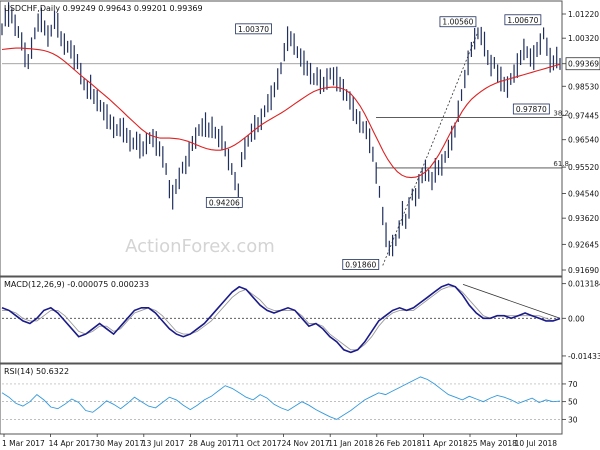 The image size is (600, 450). What do you see at coordinates (583, 244) in the screenshot?
I see `price-tick-label-9: 0.92645` at bounding box center [583, 244].